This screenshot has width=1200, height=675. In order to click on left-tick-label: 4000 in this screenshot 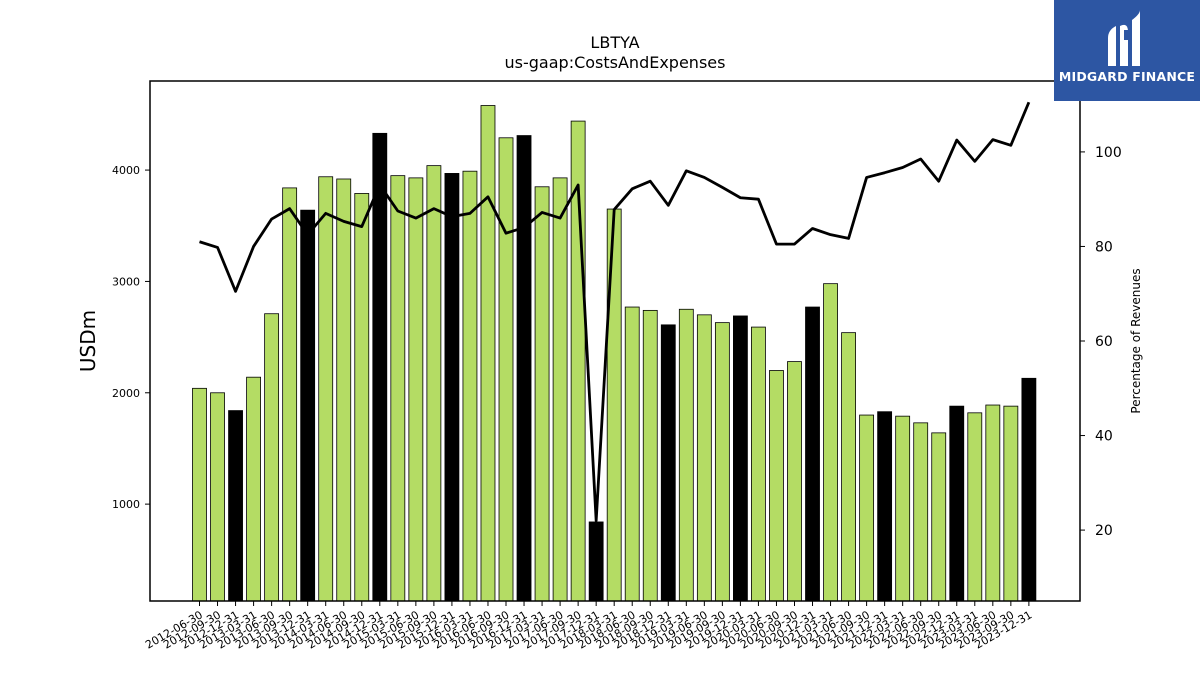, I will do `click(126, 170)`.